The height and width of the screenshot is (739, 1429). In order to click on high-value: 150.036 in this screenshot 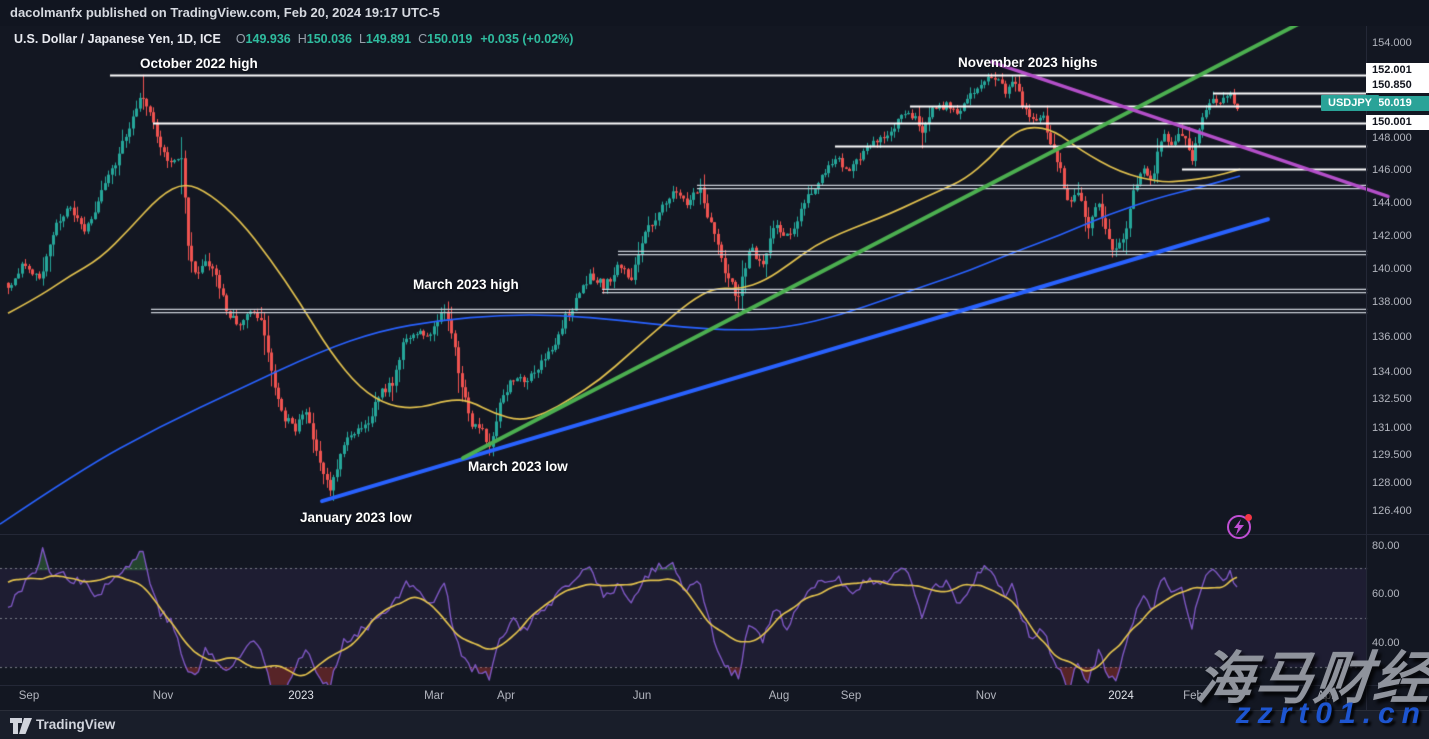, I will do `click(329, 39)`.